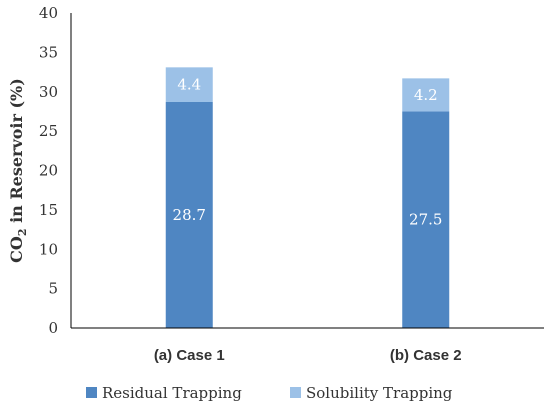  Describe the element at coordinates (269, 393) in the screenshot. I see `legend: Residual Trapping Solubility Trapping` at that location.